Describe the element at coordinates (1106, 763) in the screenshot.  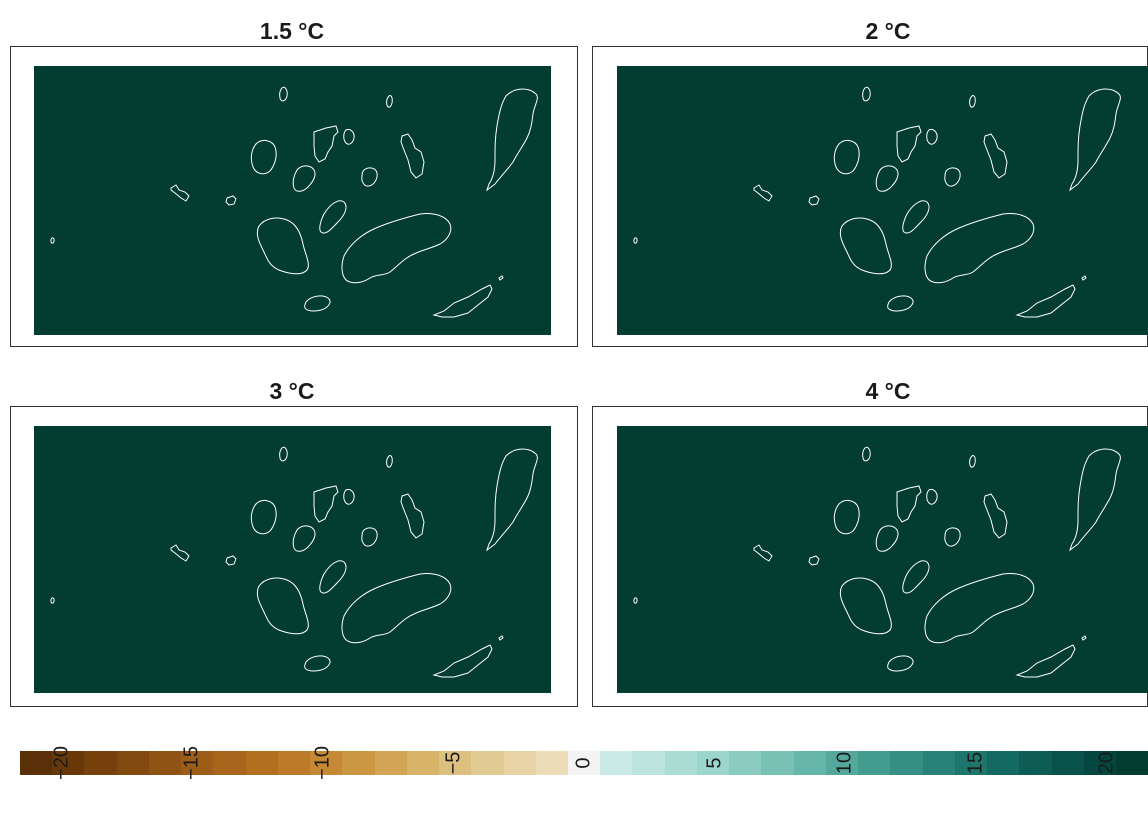
I see `colorbar-tick-20: 20` at that location.